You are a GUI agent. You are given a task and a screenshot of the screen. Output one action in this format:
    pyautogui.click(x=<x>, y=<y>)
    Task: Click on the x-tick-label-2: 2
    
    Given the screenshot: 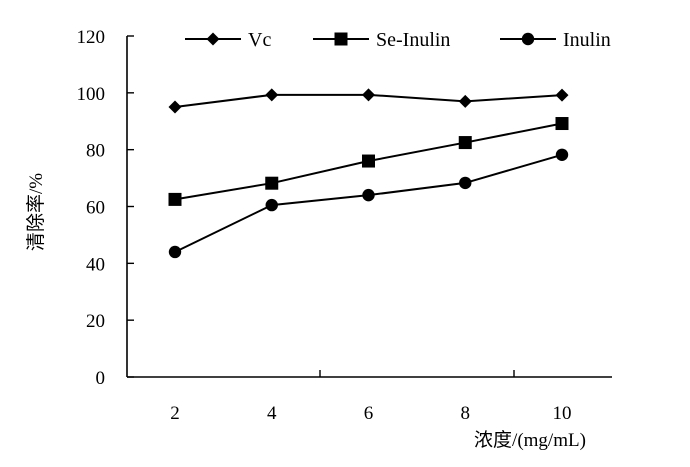 What is the action you would take?
    pyautogui.click(x=175, y=413)
    